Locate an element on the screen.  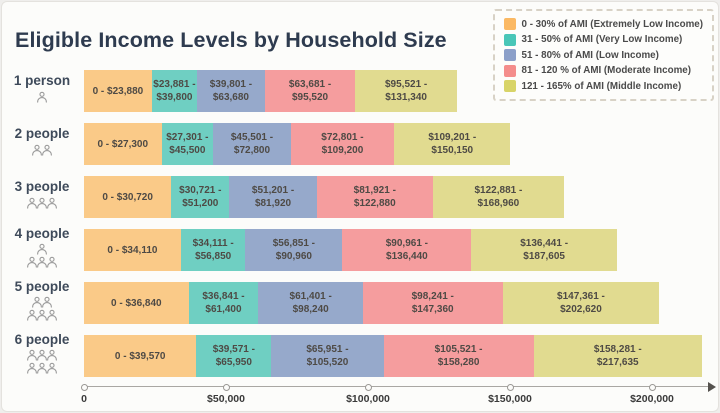
legend-label: 51 - 80% of AMI (Low Income) is located at coordinates (590, 55).